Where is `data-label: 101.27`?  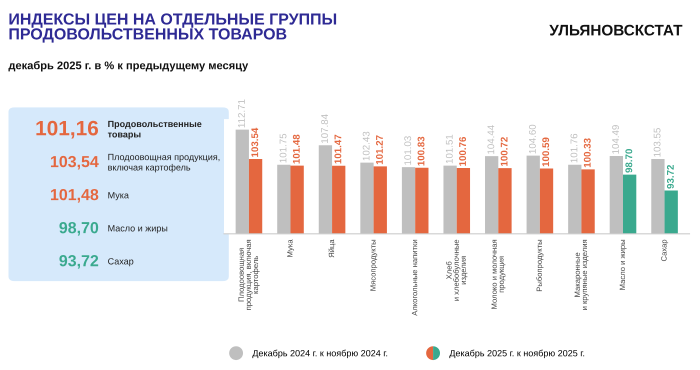
data-label: 101.27 is located at coordinates (379, 149).